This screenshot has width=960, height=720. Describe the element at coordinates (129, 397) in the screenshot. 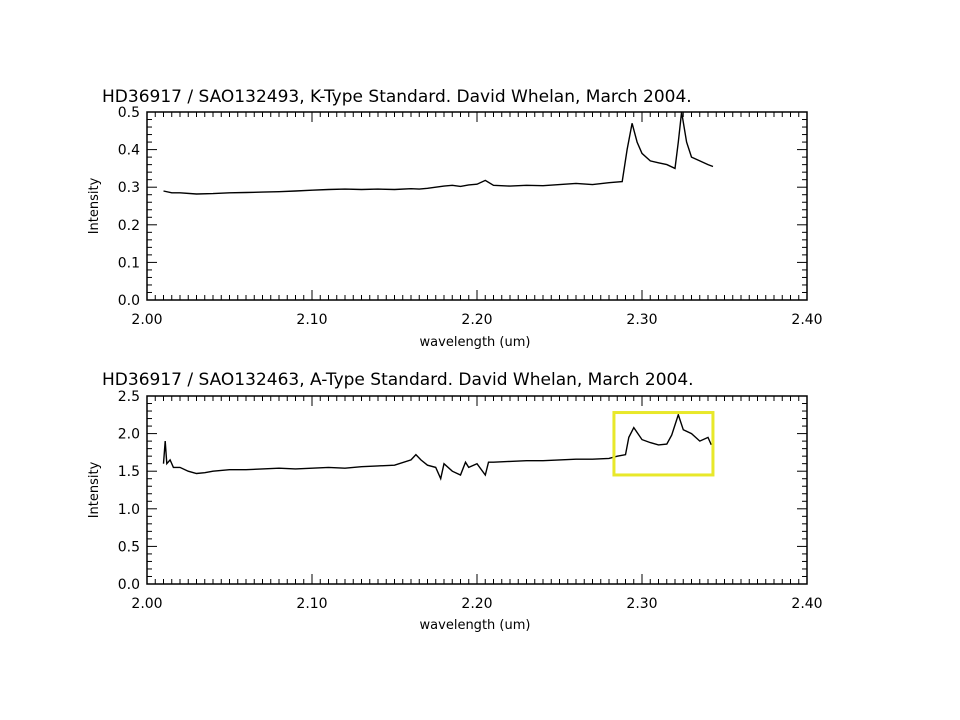

I see `y-tick-label: 2.5` at that location.